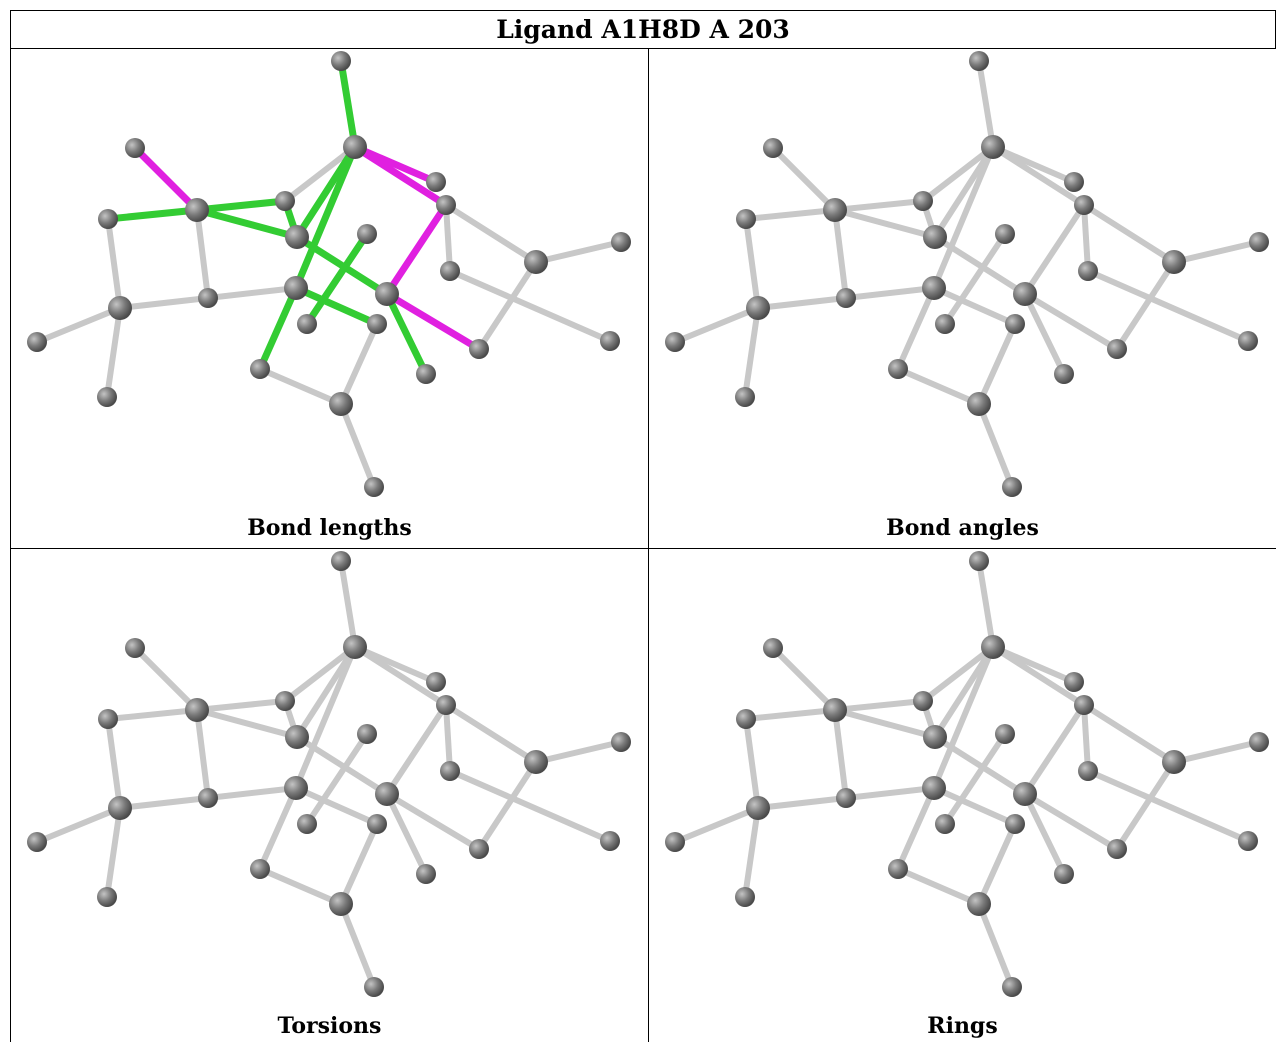  I want to click on panel-caption: Rings, so click(962, 1026).